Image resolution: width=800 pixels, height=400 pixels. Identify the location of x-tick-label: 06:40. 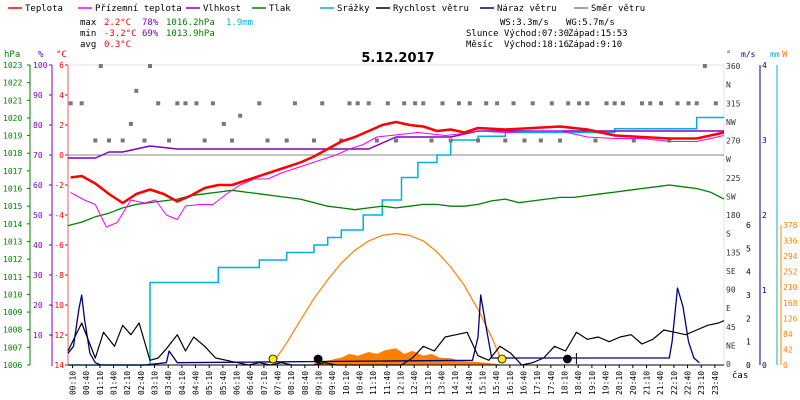
(250, 383).